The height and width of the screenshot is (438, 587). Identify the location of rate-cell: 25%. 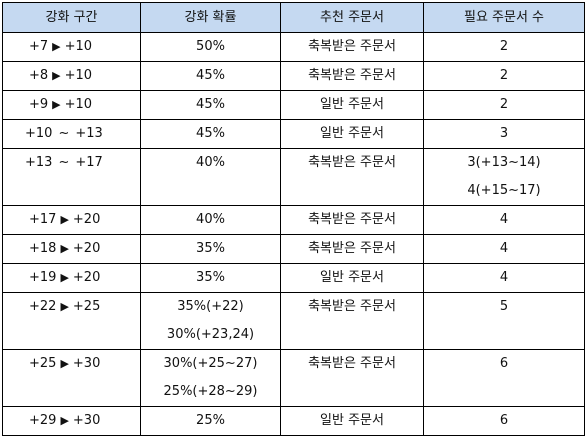
(210, 421).